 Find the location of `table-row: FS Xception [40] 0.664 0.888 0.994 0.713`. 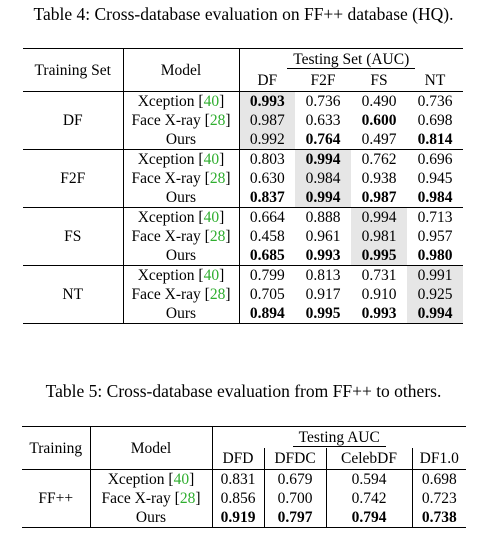

table-row: FS Xception [40] 0.664 0.888 0.994 0.713 is located at coordinates (243, 236).